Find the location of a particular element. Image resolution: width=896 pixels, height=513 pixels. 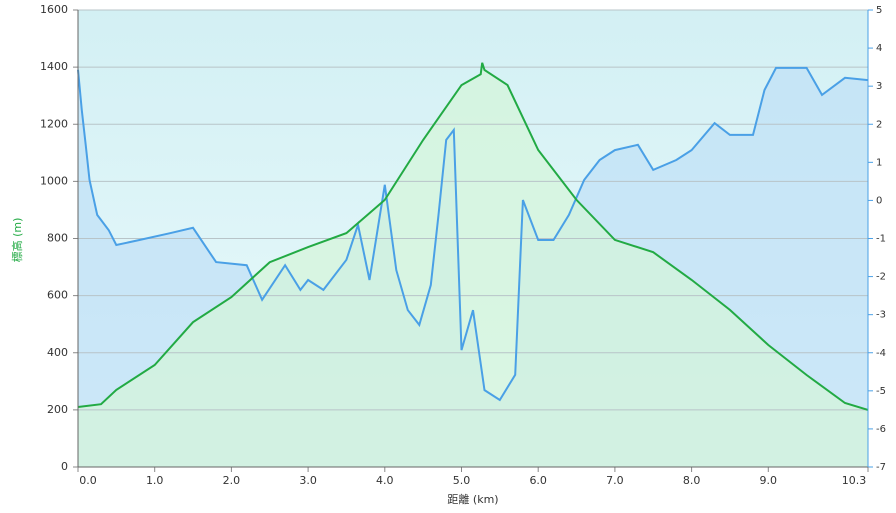

y2-tick-label: 0 is located at coordinates (879, 200).